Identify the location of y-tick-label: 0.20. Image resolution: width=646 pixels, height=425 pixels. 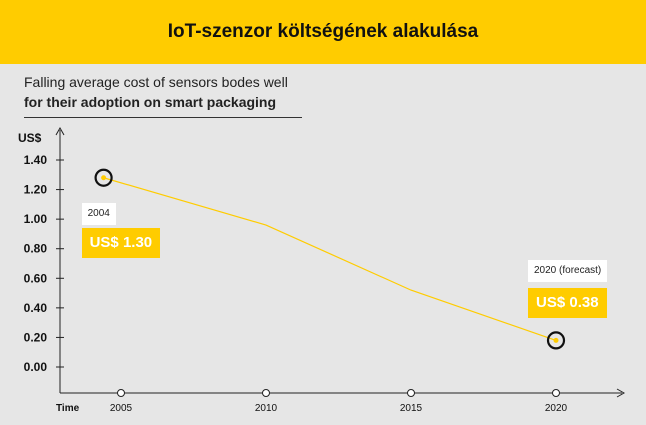
(36, 337).